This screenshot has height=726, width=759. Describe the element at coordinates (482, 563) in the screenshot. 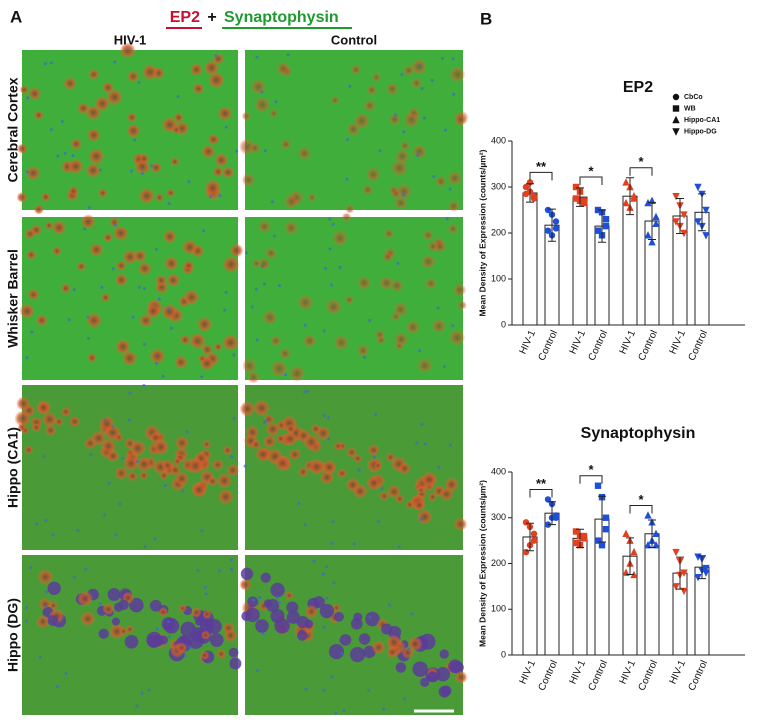

I see `y-axis-label: Mean Density of Expression (counts/µm²)` at that location.